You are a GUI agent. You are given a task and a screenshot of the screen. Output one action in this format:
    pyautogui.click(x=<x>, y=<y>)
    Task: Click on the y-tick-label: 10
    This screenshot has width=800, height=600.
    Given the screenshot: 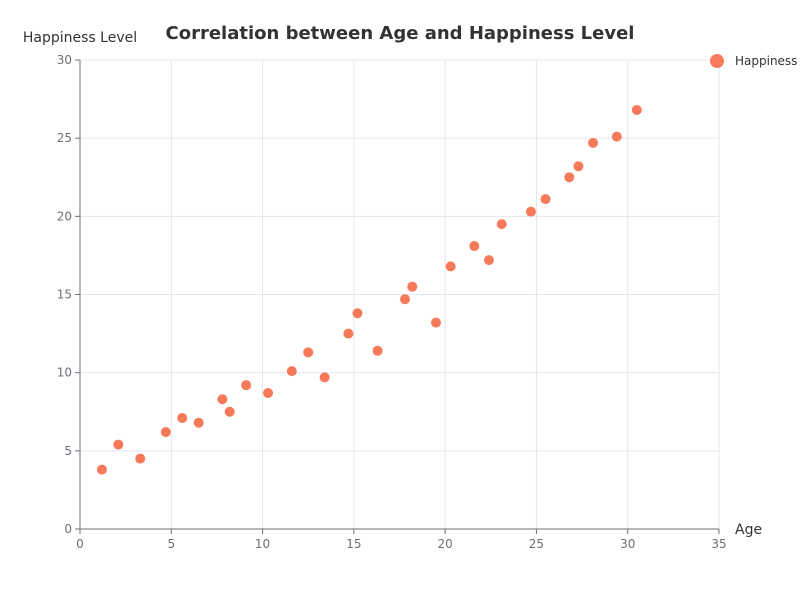 What is the action you would take?
    pyautogui.click(x=64, y=373)
    